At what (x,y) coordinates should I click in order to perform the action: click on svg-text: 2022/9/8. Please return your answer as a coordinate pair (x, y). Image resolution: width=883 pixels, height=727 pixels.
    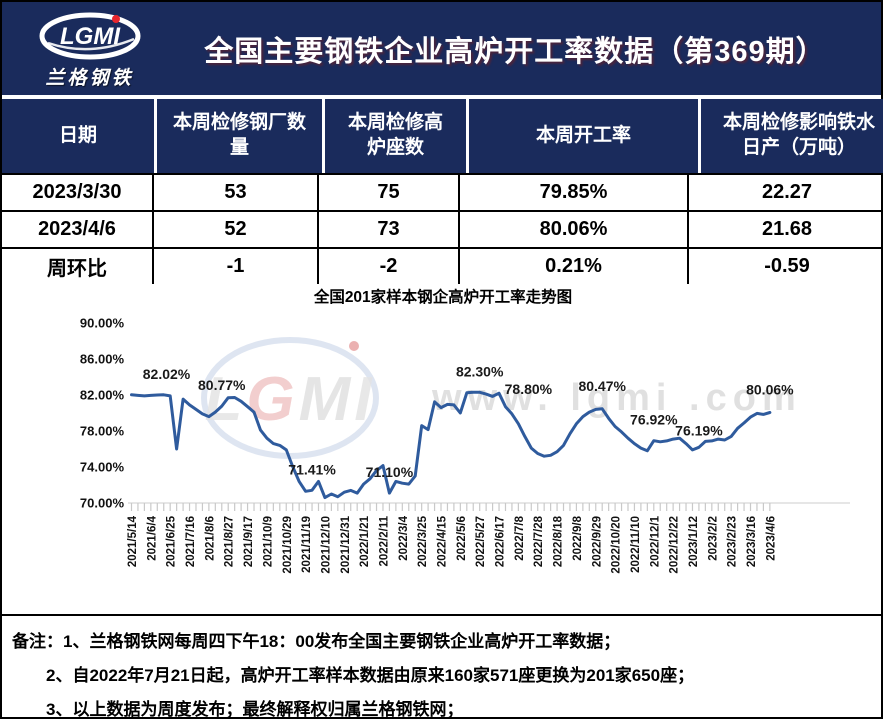
    Looking at the image, I should click on (578, 537).